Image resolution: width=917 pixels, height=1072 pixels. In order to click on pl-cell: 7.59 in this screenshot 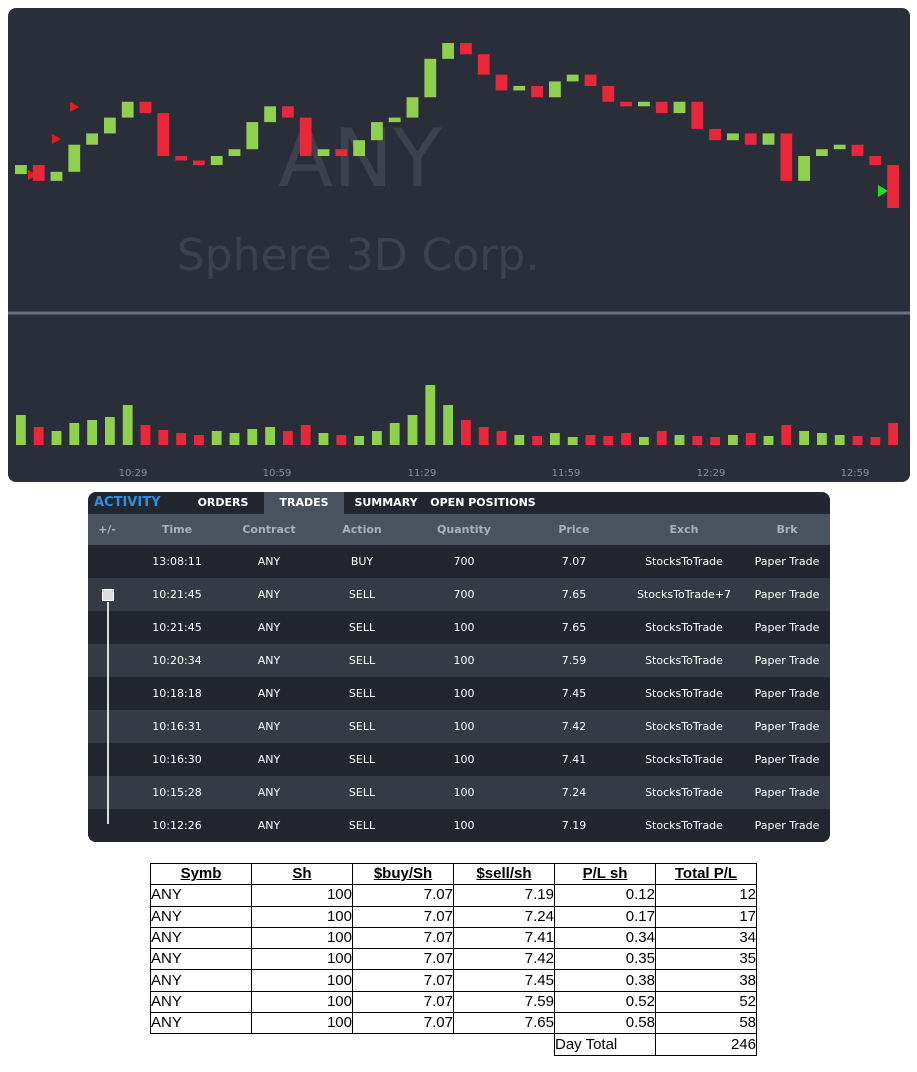, I will do `click(504, 1002)`.